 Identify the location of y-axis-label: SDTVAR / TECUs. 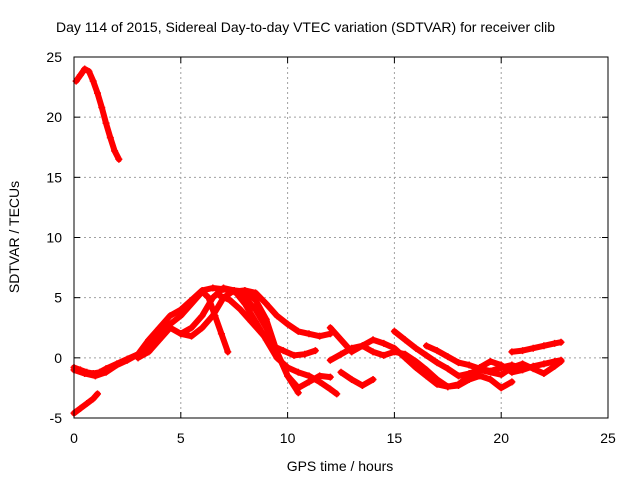
(14, 237).